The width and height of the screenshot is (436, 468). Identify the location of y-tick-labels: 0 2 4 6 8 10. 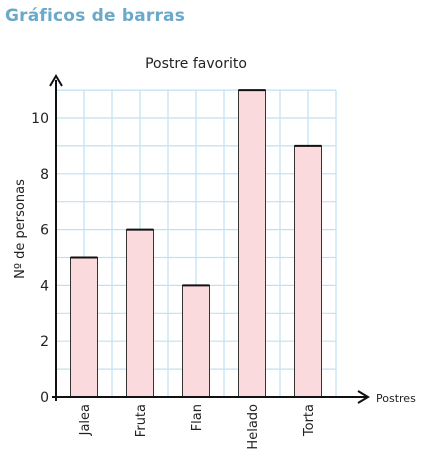
(40, 258).